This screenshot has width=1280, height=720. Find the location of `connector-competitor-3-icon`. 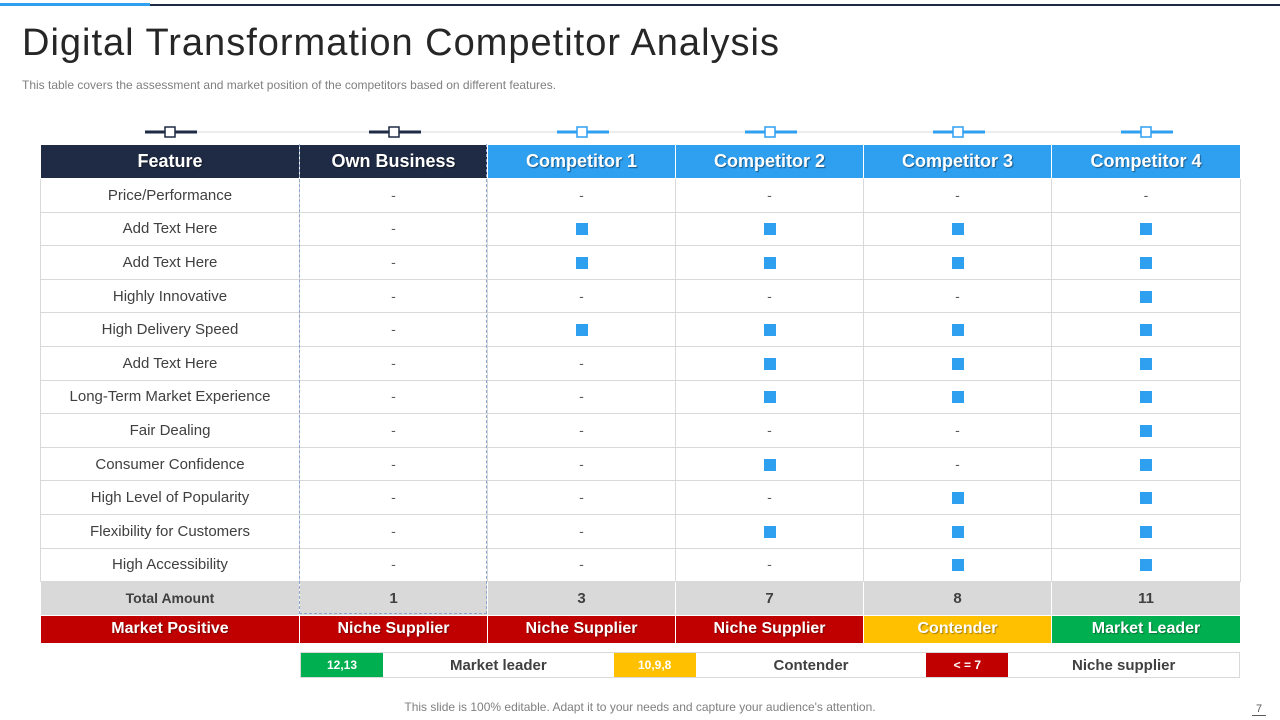

connector-competitor-3-icon is located at coordinates (959, 132).